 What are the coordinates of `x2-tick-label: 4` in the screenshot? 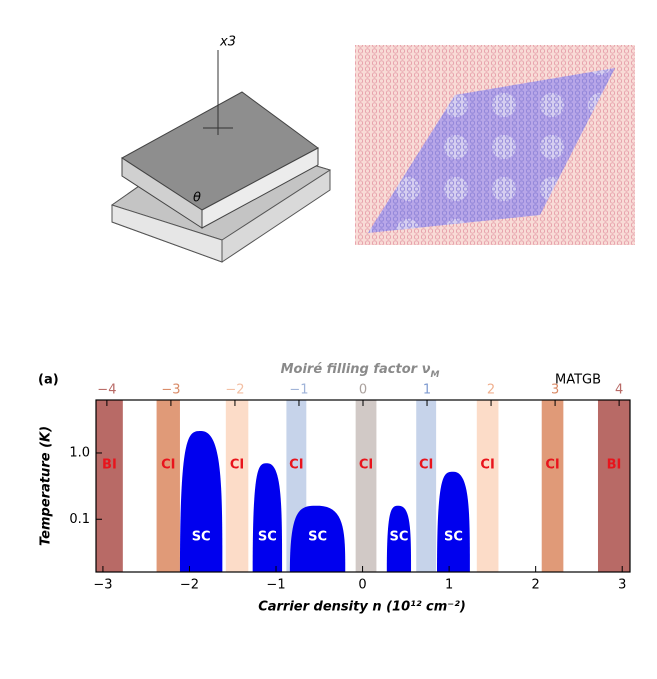 It's located at (619, 390).